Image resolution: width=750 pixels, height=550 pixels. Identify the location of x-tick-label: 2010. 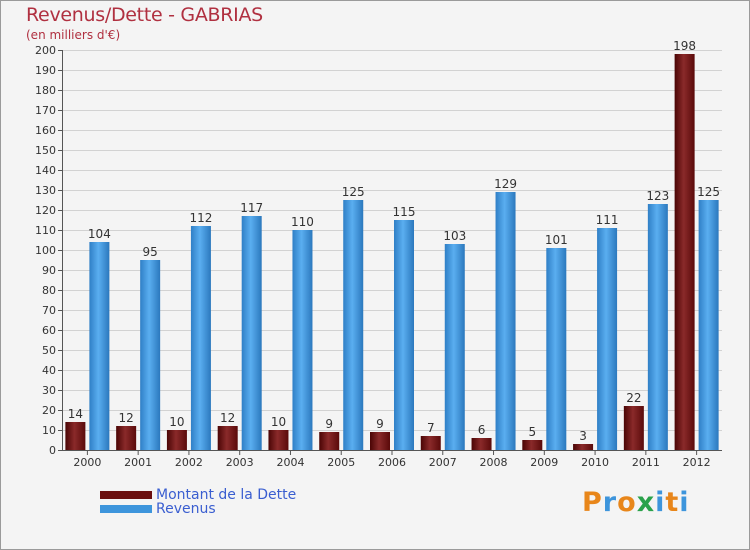
(595, 462).